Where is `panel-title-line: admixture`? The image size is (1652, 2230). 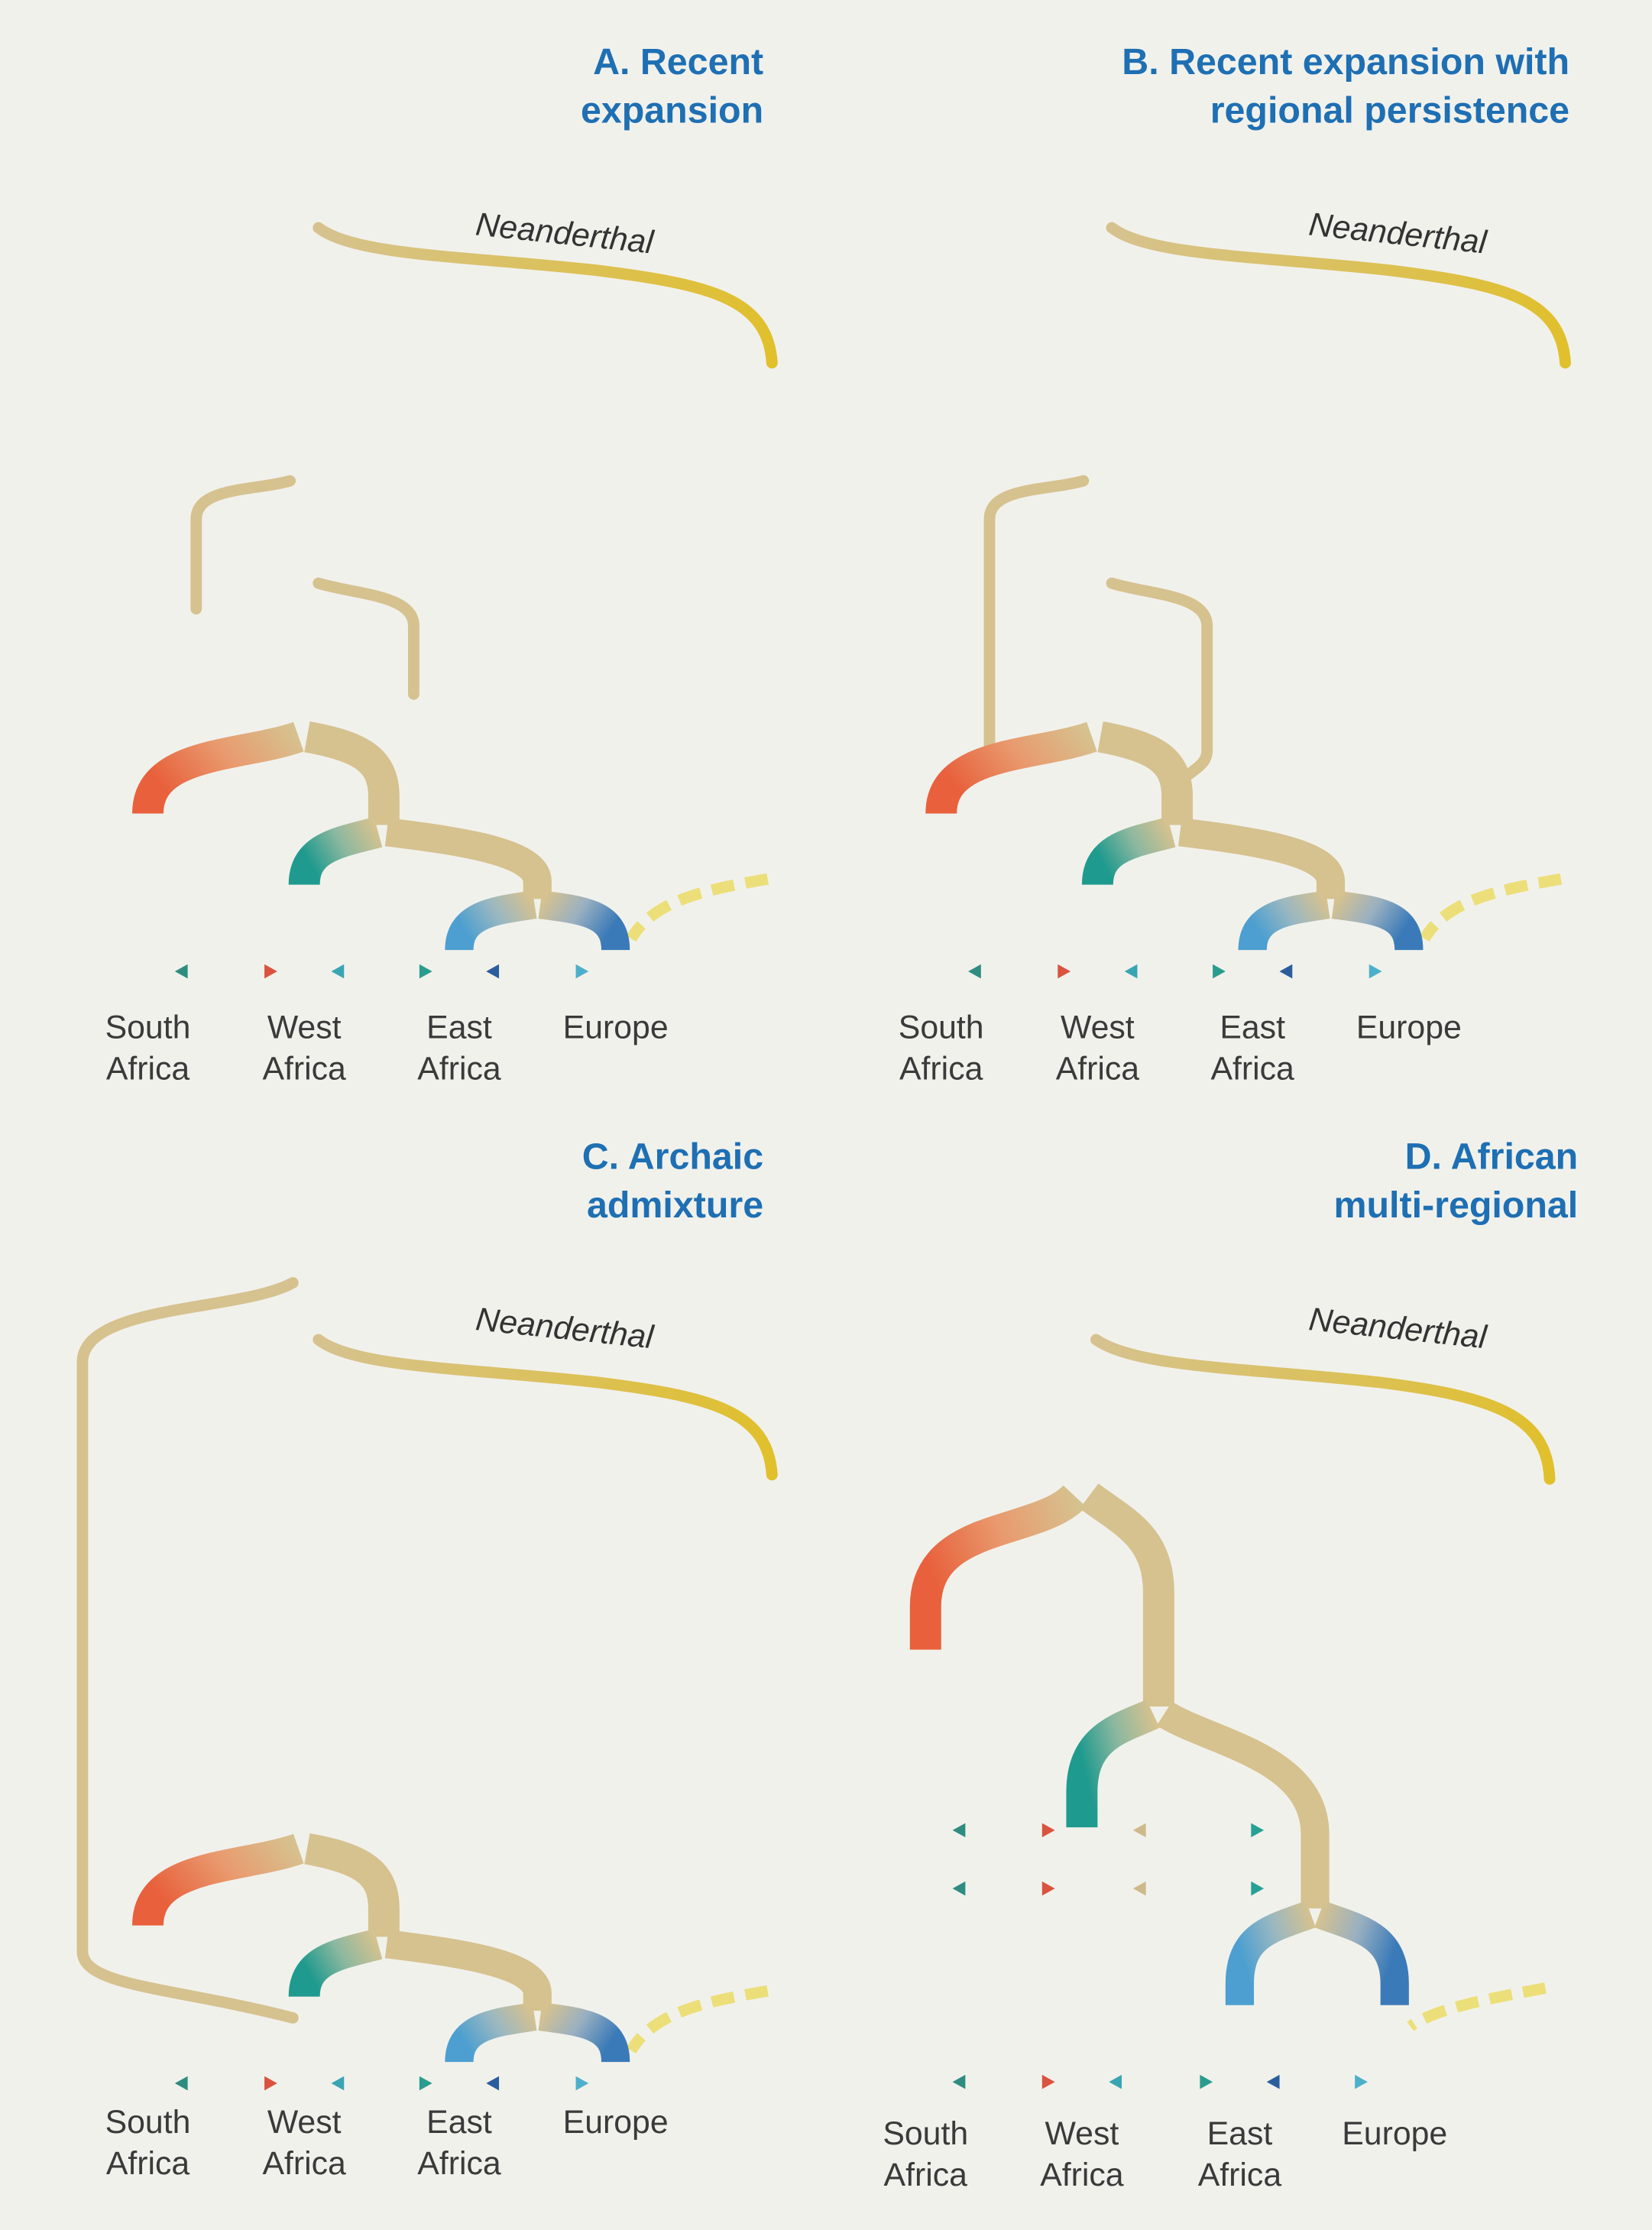
panel-title-line: admixture is located at coordinates (675, 1205).